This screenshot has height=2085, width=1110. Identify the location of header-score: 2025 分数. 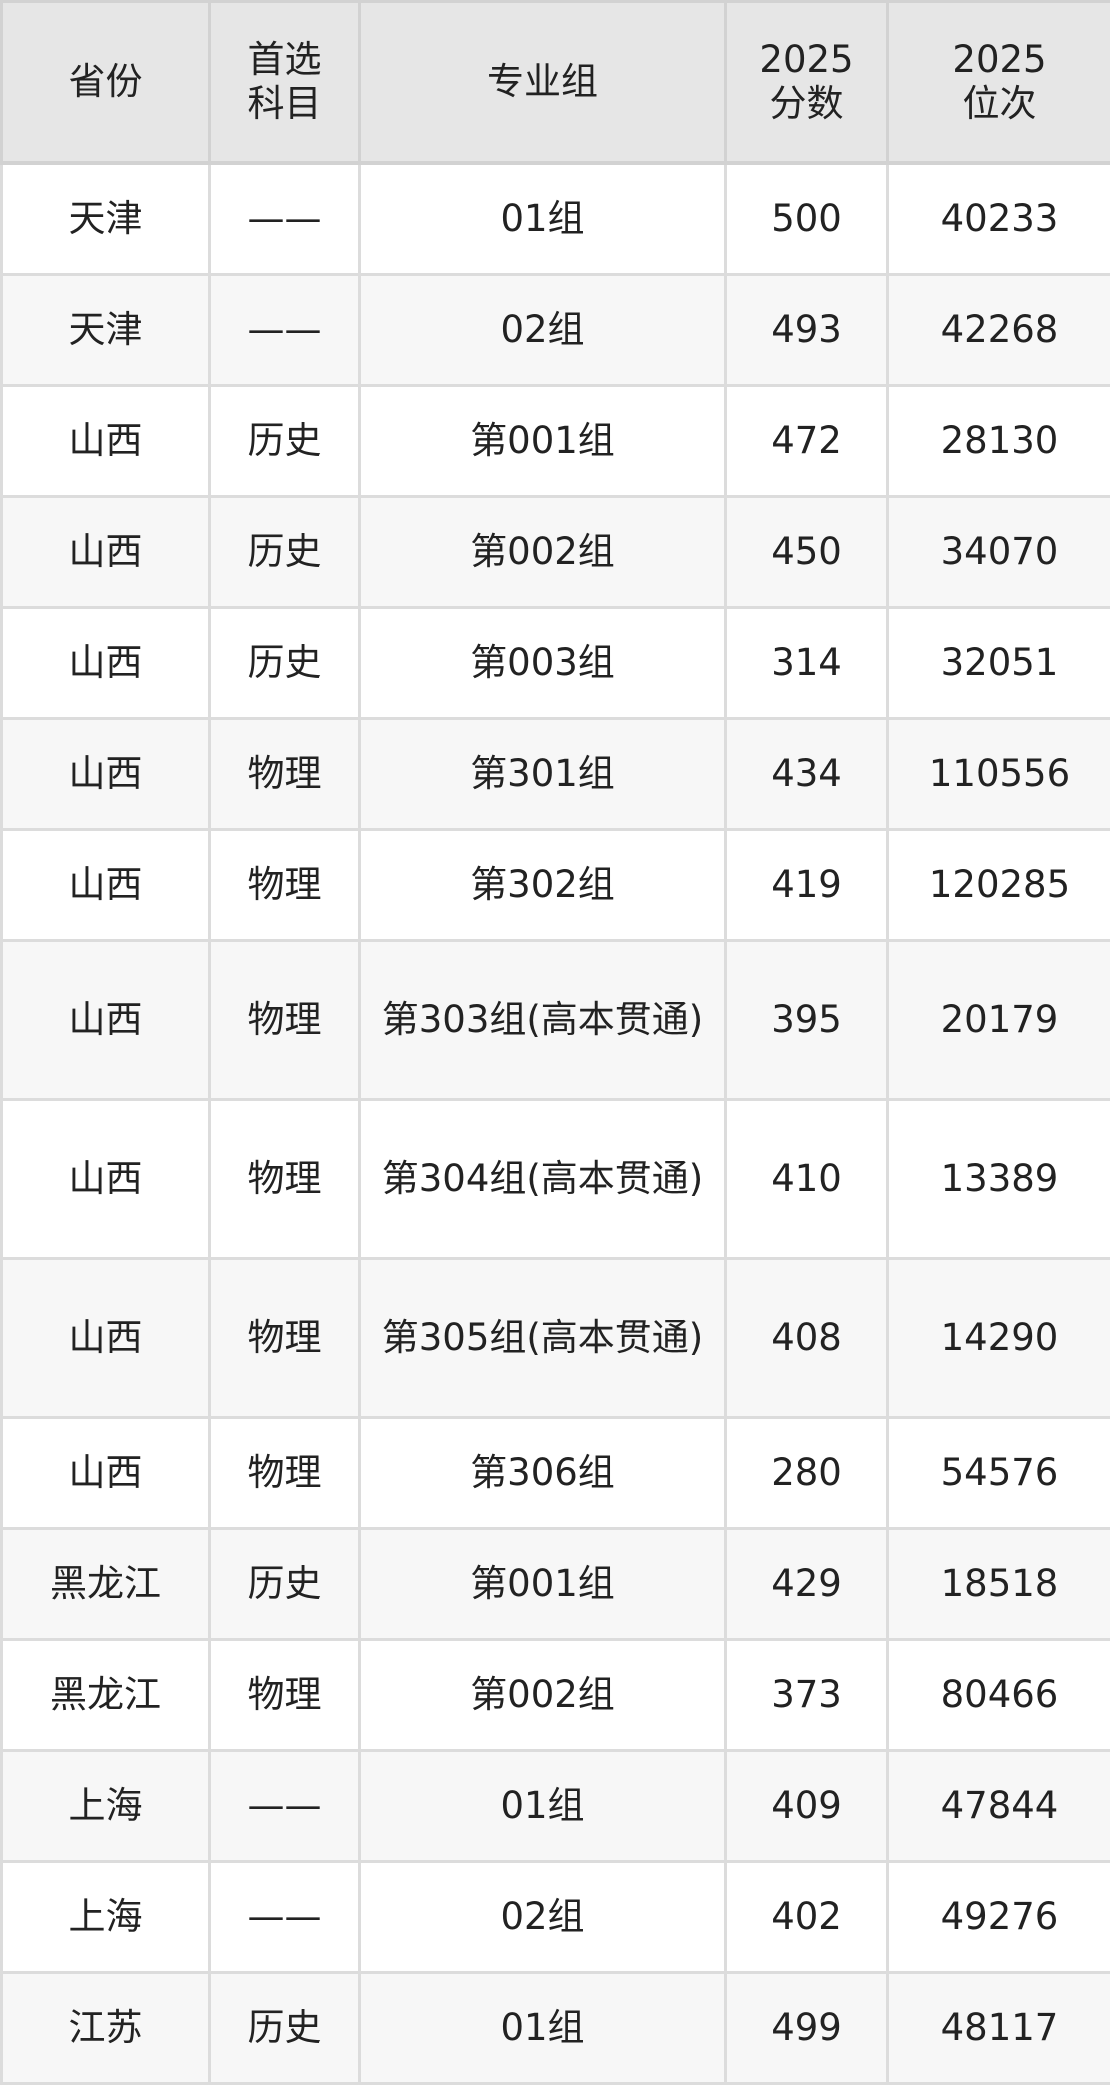
(807, 83).